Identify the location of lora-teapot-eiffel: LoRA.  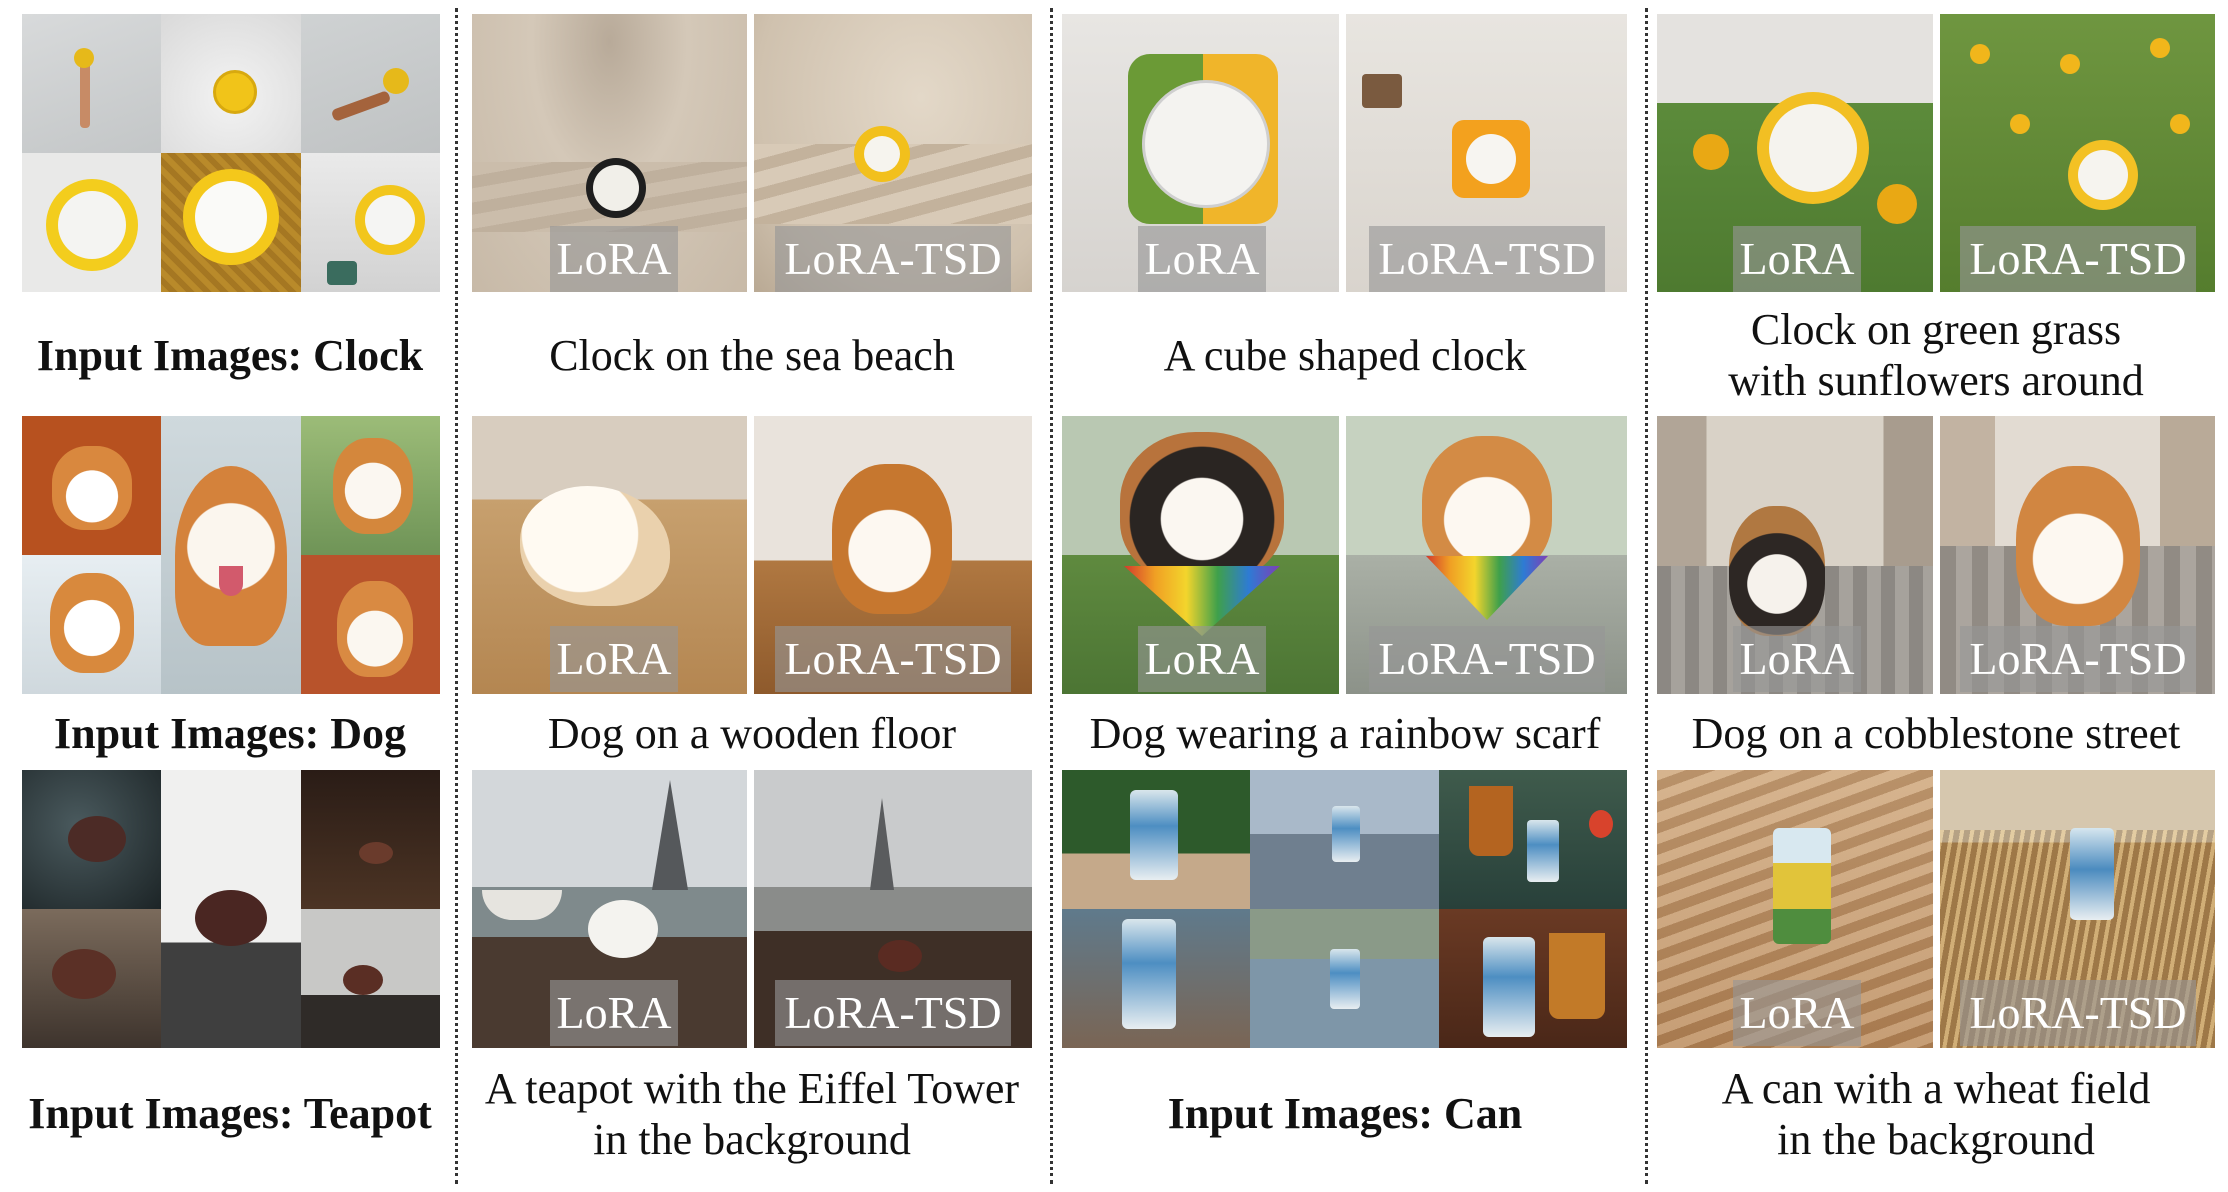
(609, 909).